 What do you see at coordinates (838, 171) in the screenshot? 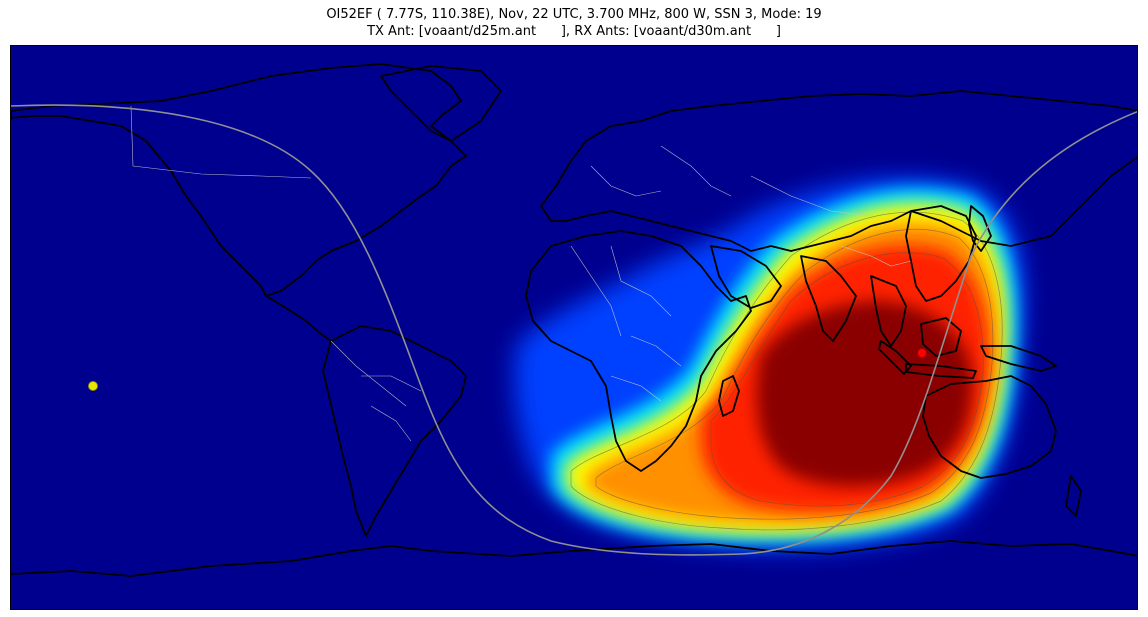
I see `europe-outline` at bounding box center [838, 171].